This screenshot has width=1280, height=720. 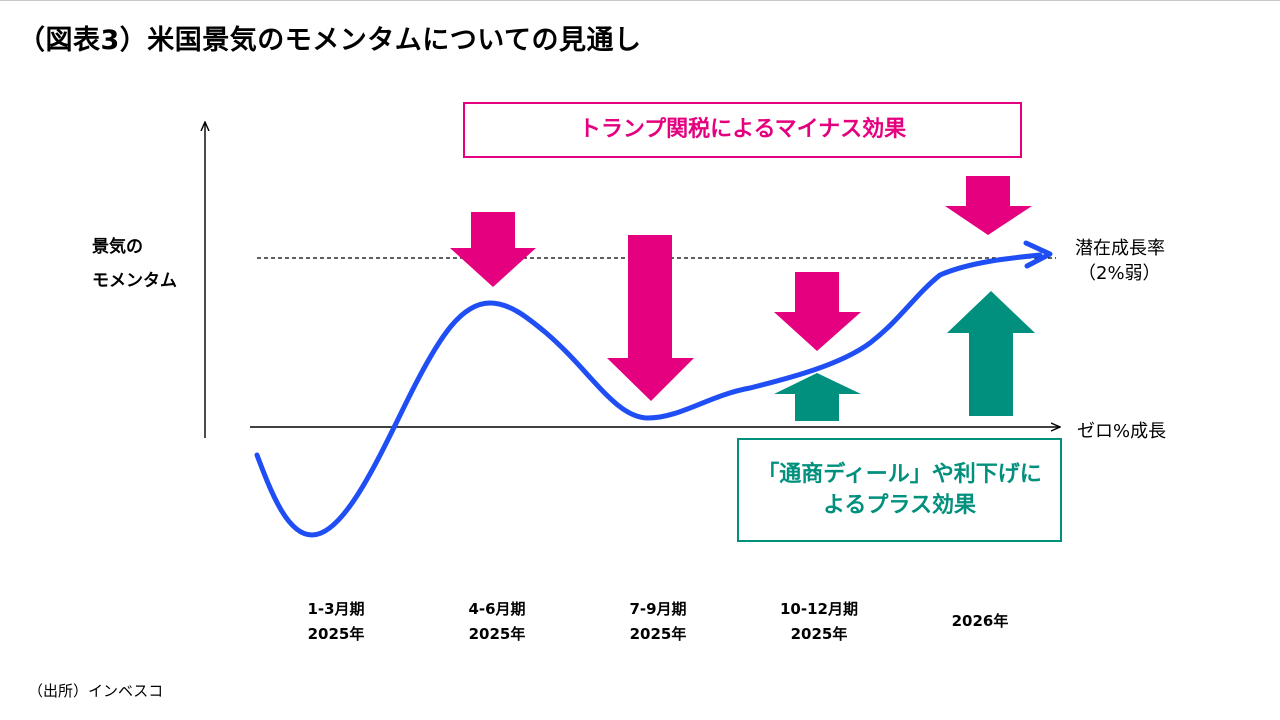 What do you see at coordinates (96, 691) in the screenshot?
I see `source-note: （出所）インベスコ` at bounding box center [96, 691].